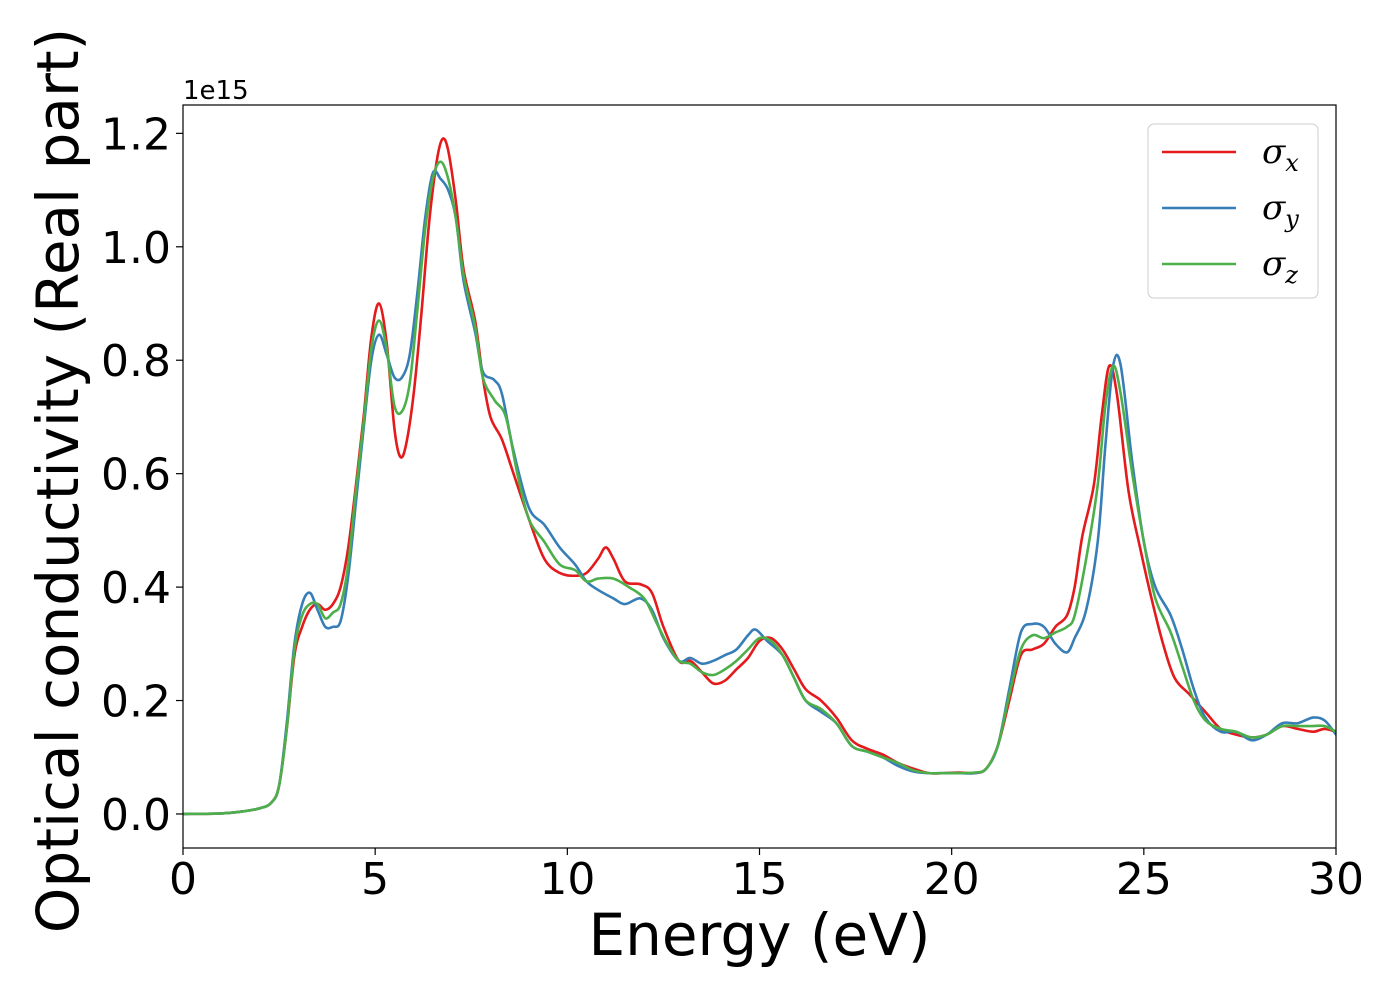  I want to click on y-tick-label: 0.6, so click(136, 475).